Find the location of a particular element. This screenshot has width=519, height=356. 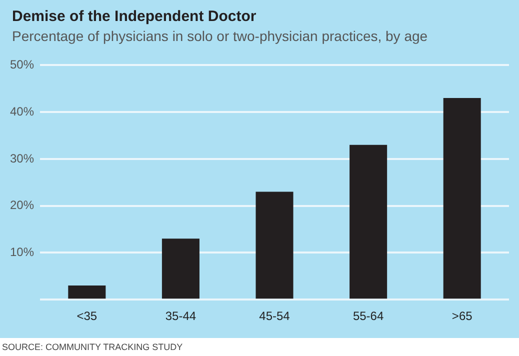

y-tick-label: 10% is located at coordinates (22, 252).